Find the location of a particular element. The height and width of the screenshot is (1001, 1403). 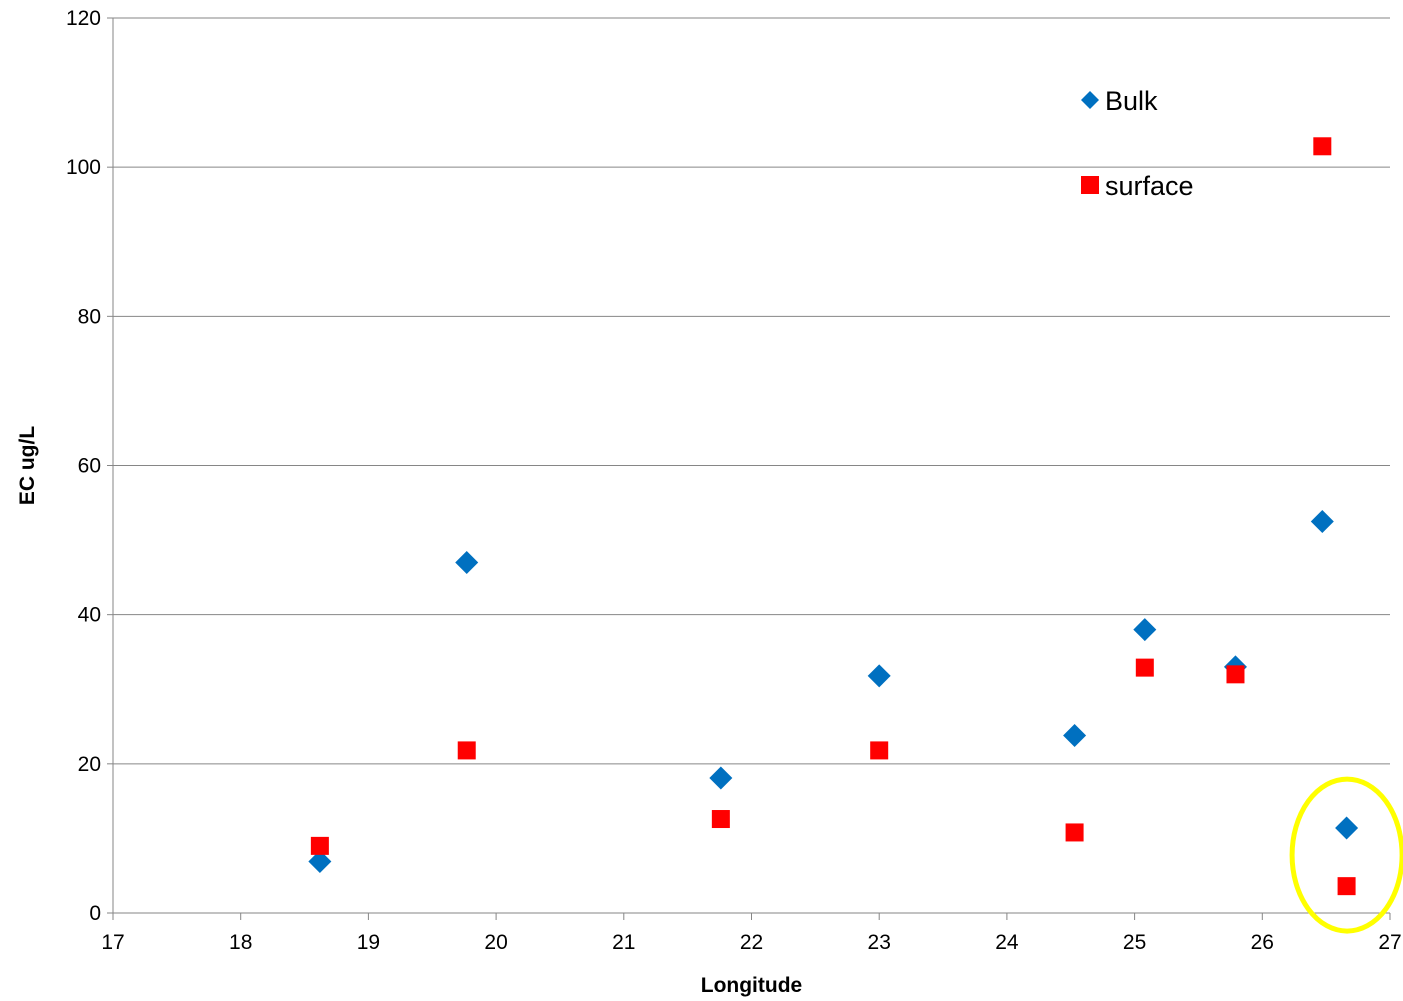

y-tick-label: 40 is located at coordinates (89, 615).